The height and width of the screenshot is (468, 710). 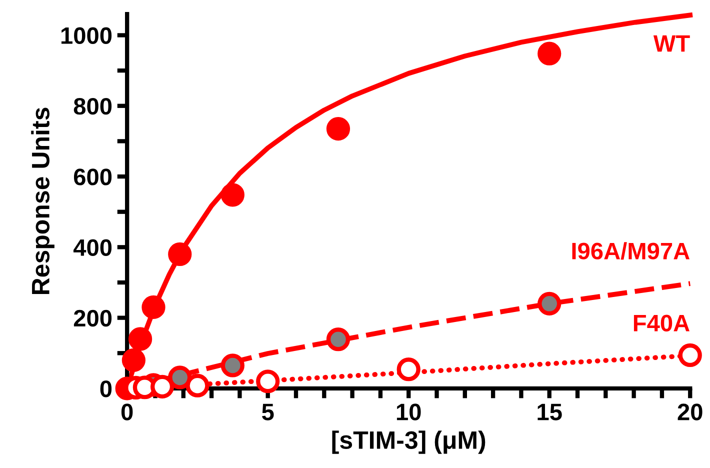 What do you see at coordinates (93, 318) in the screenshot?
I see `y-tick-label: 200` at bounding box center [93, 318].